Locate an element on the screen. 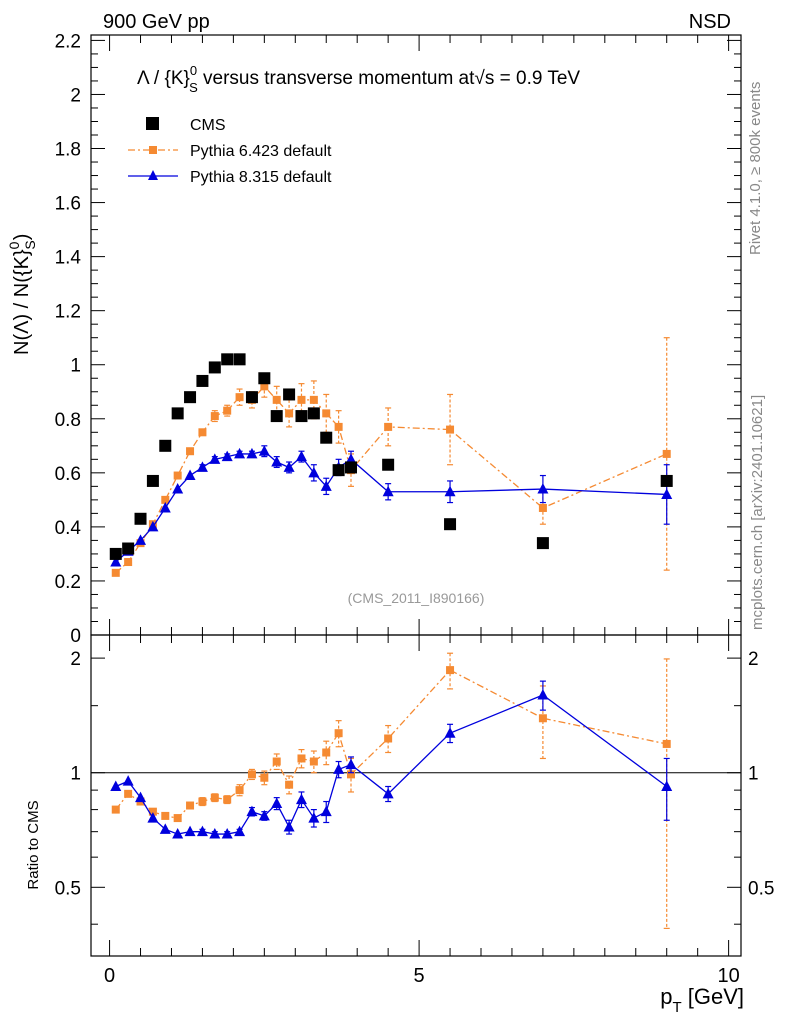  header-right: NSD is located at coordinates (710, 22).